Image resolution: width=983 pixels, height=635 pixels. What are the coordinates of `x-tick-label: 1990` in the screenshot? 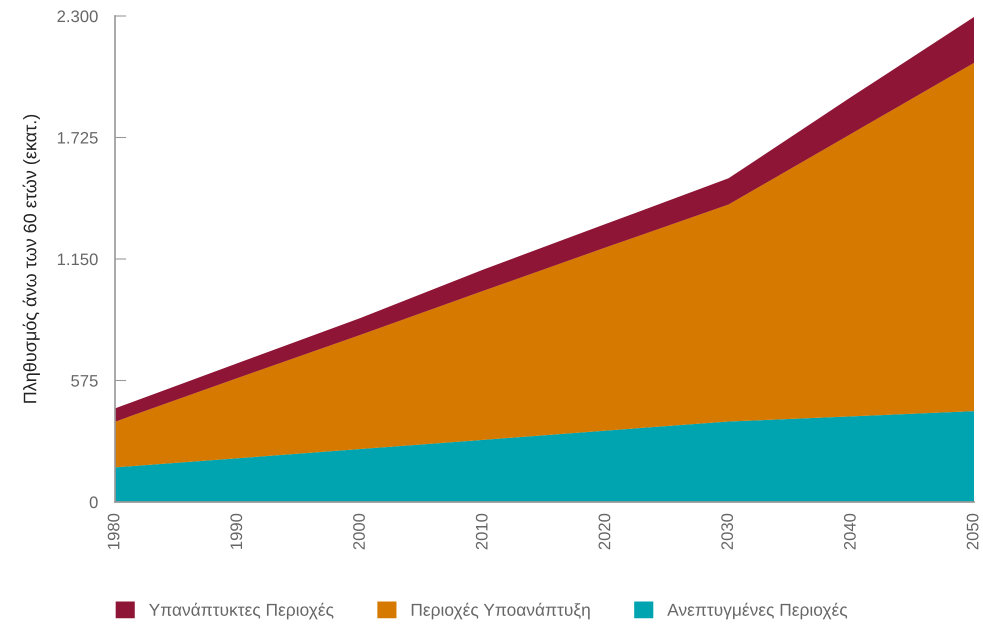 It's located at (236, 531).